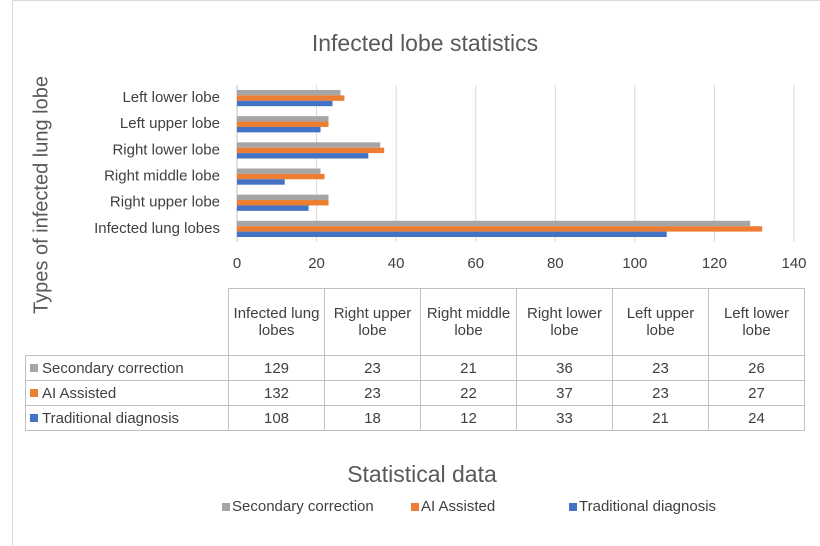 This screenshot has height=546, width=820. Describe the element at coordinates (756, 393) in the screenshot. I see `table-cell: 27` at that location.